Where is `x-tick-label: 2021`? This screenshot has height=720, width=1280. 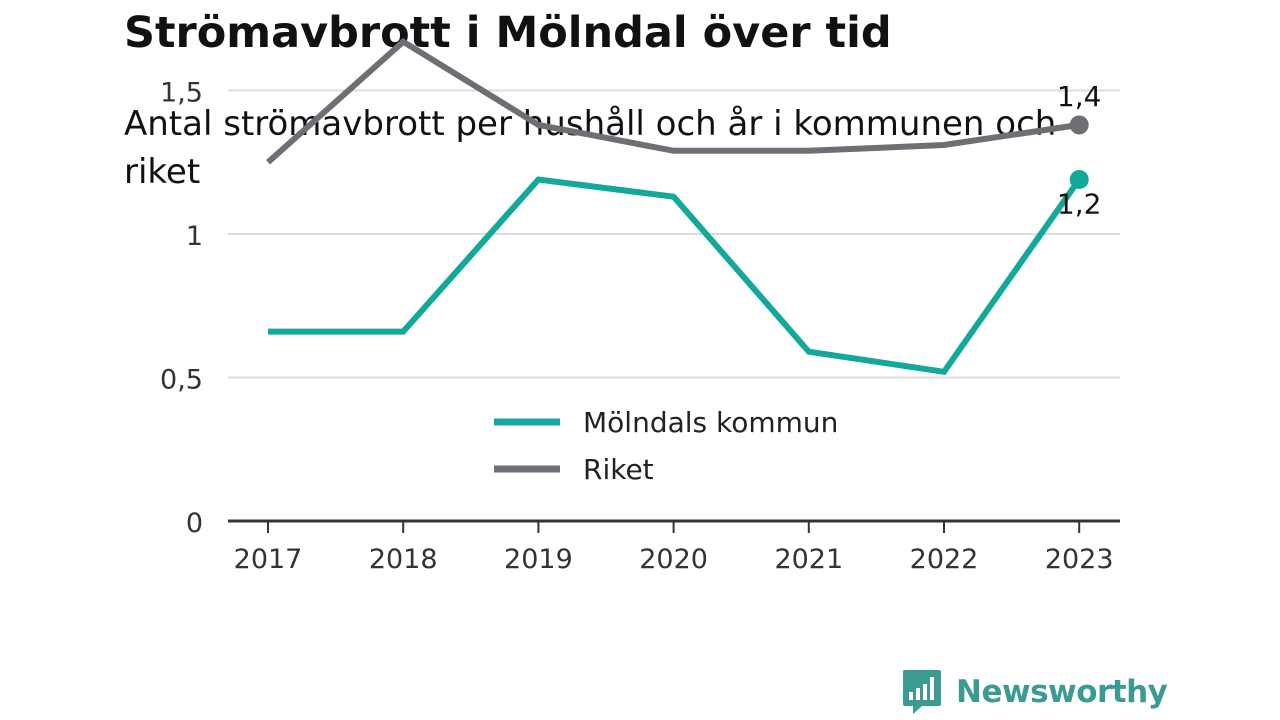
x-tick-label: 2021 is located at coordinates (808, 559).